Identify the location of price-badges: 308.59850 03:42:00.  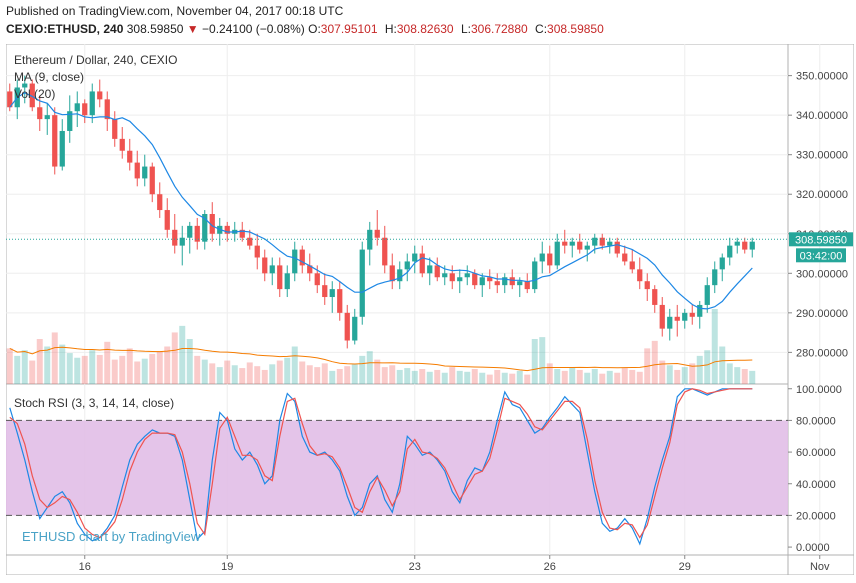
(821, 247).